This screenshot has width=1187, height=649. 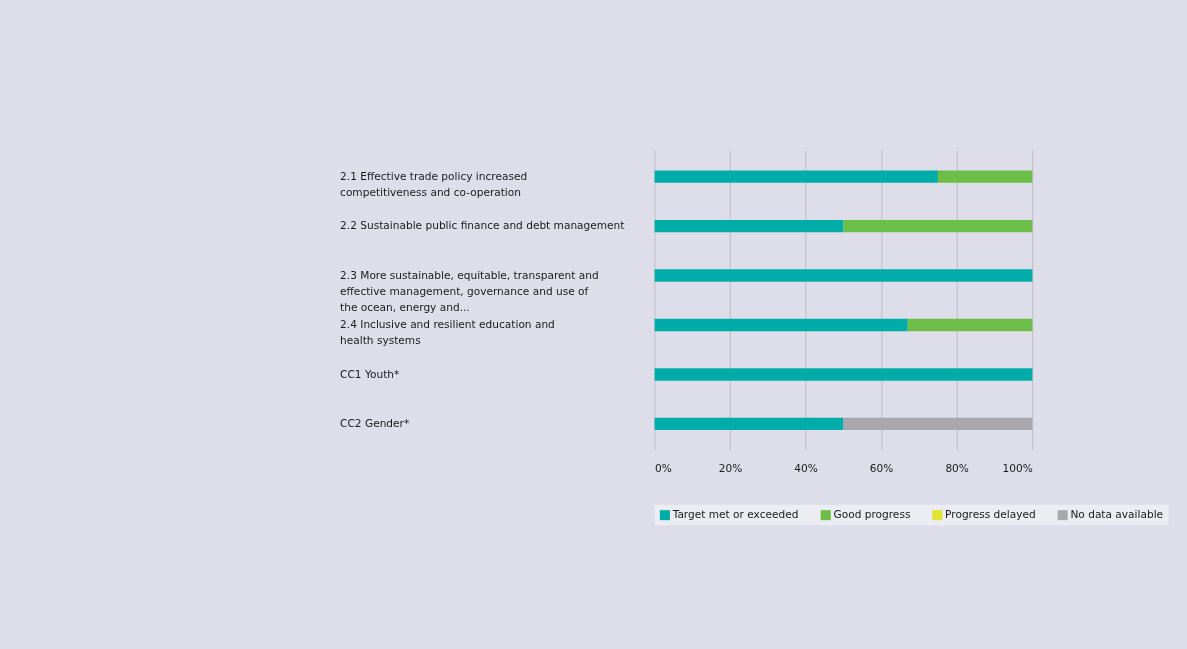 I want to click on y-tick-label: CC1 Youth*, so click(x=370, y=373).